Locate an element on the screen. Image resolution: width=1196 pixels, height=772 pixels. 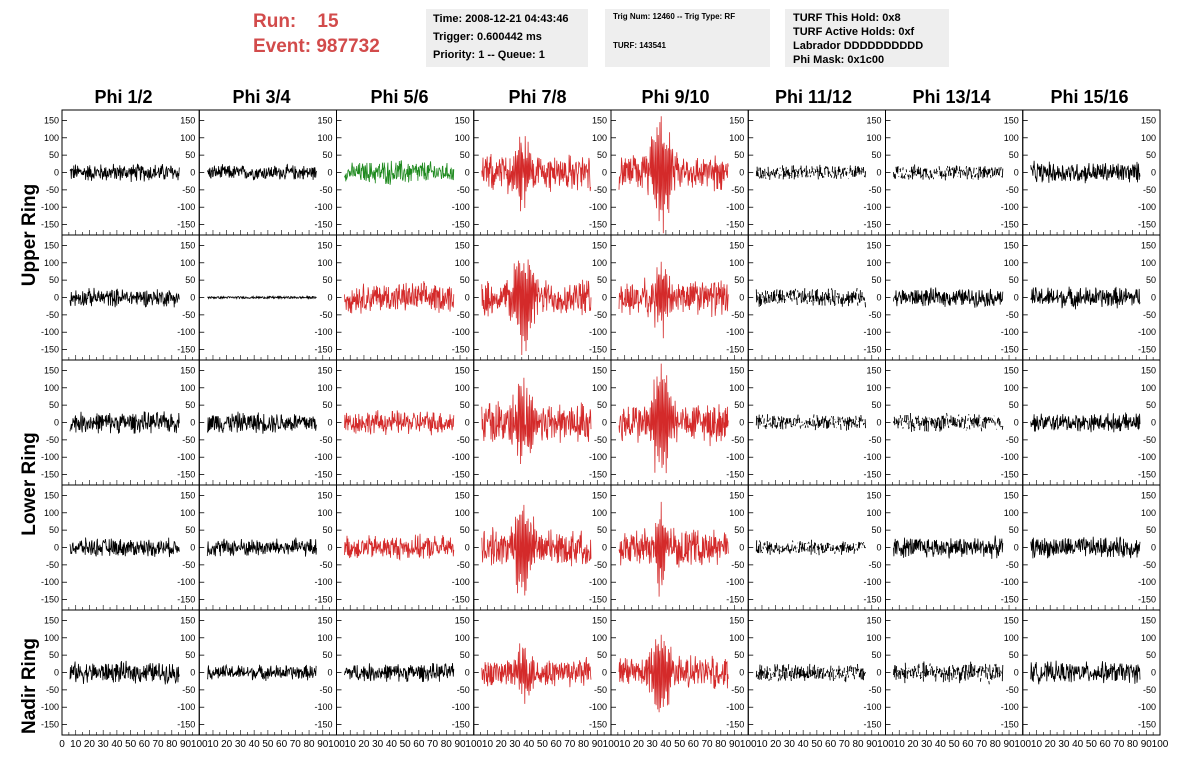
column-header-phi-15-16: Phi 15/16 is located at coordinates (1089, 97).